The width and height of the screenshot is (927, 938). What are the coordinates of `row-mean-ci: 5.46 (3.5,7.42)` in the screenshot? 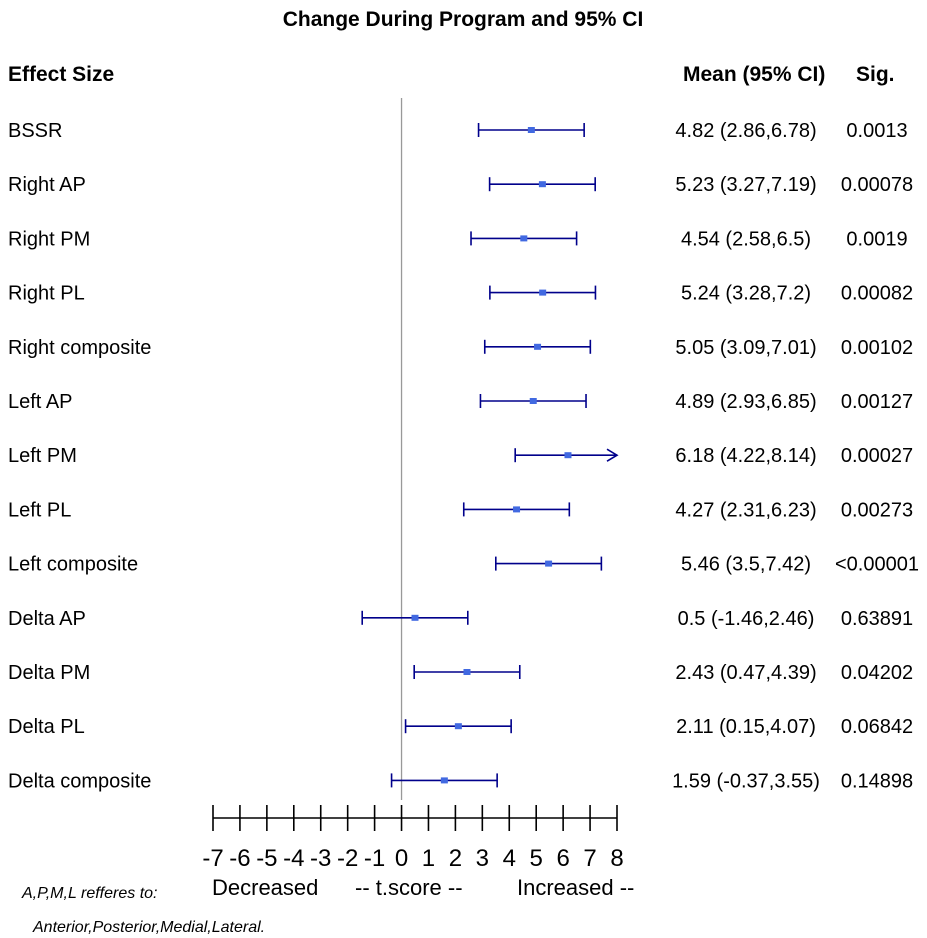 It's located at (746, 565).